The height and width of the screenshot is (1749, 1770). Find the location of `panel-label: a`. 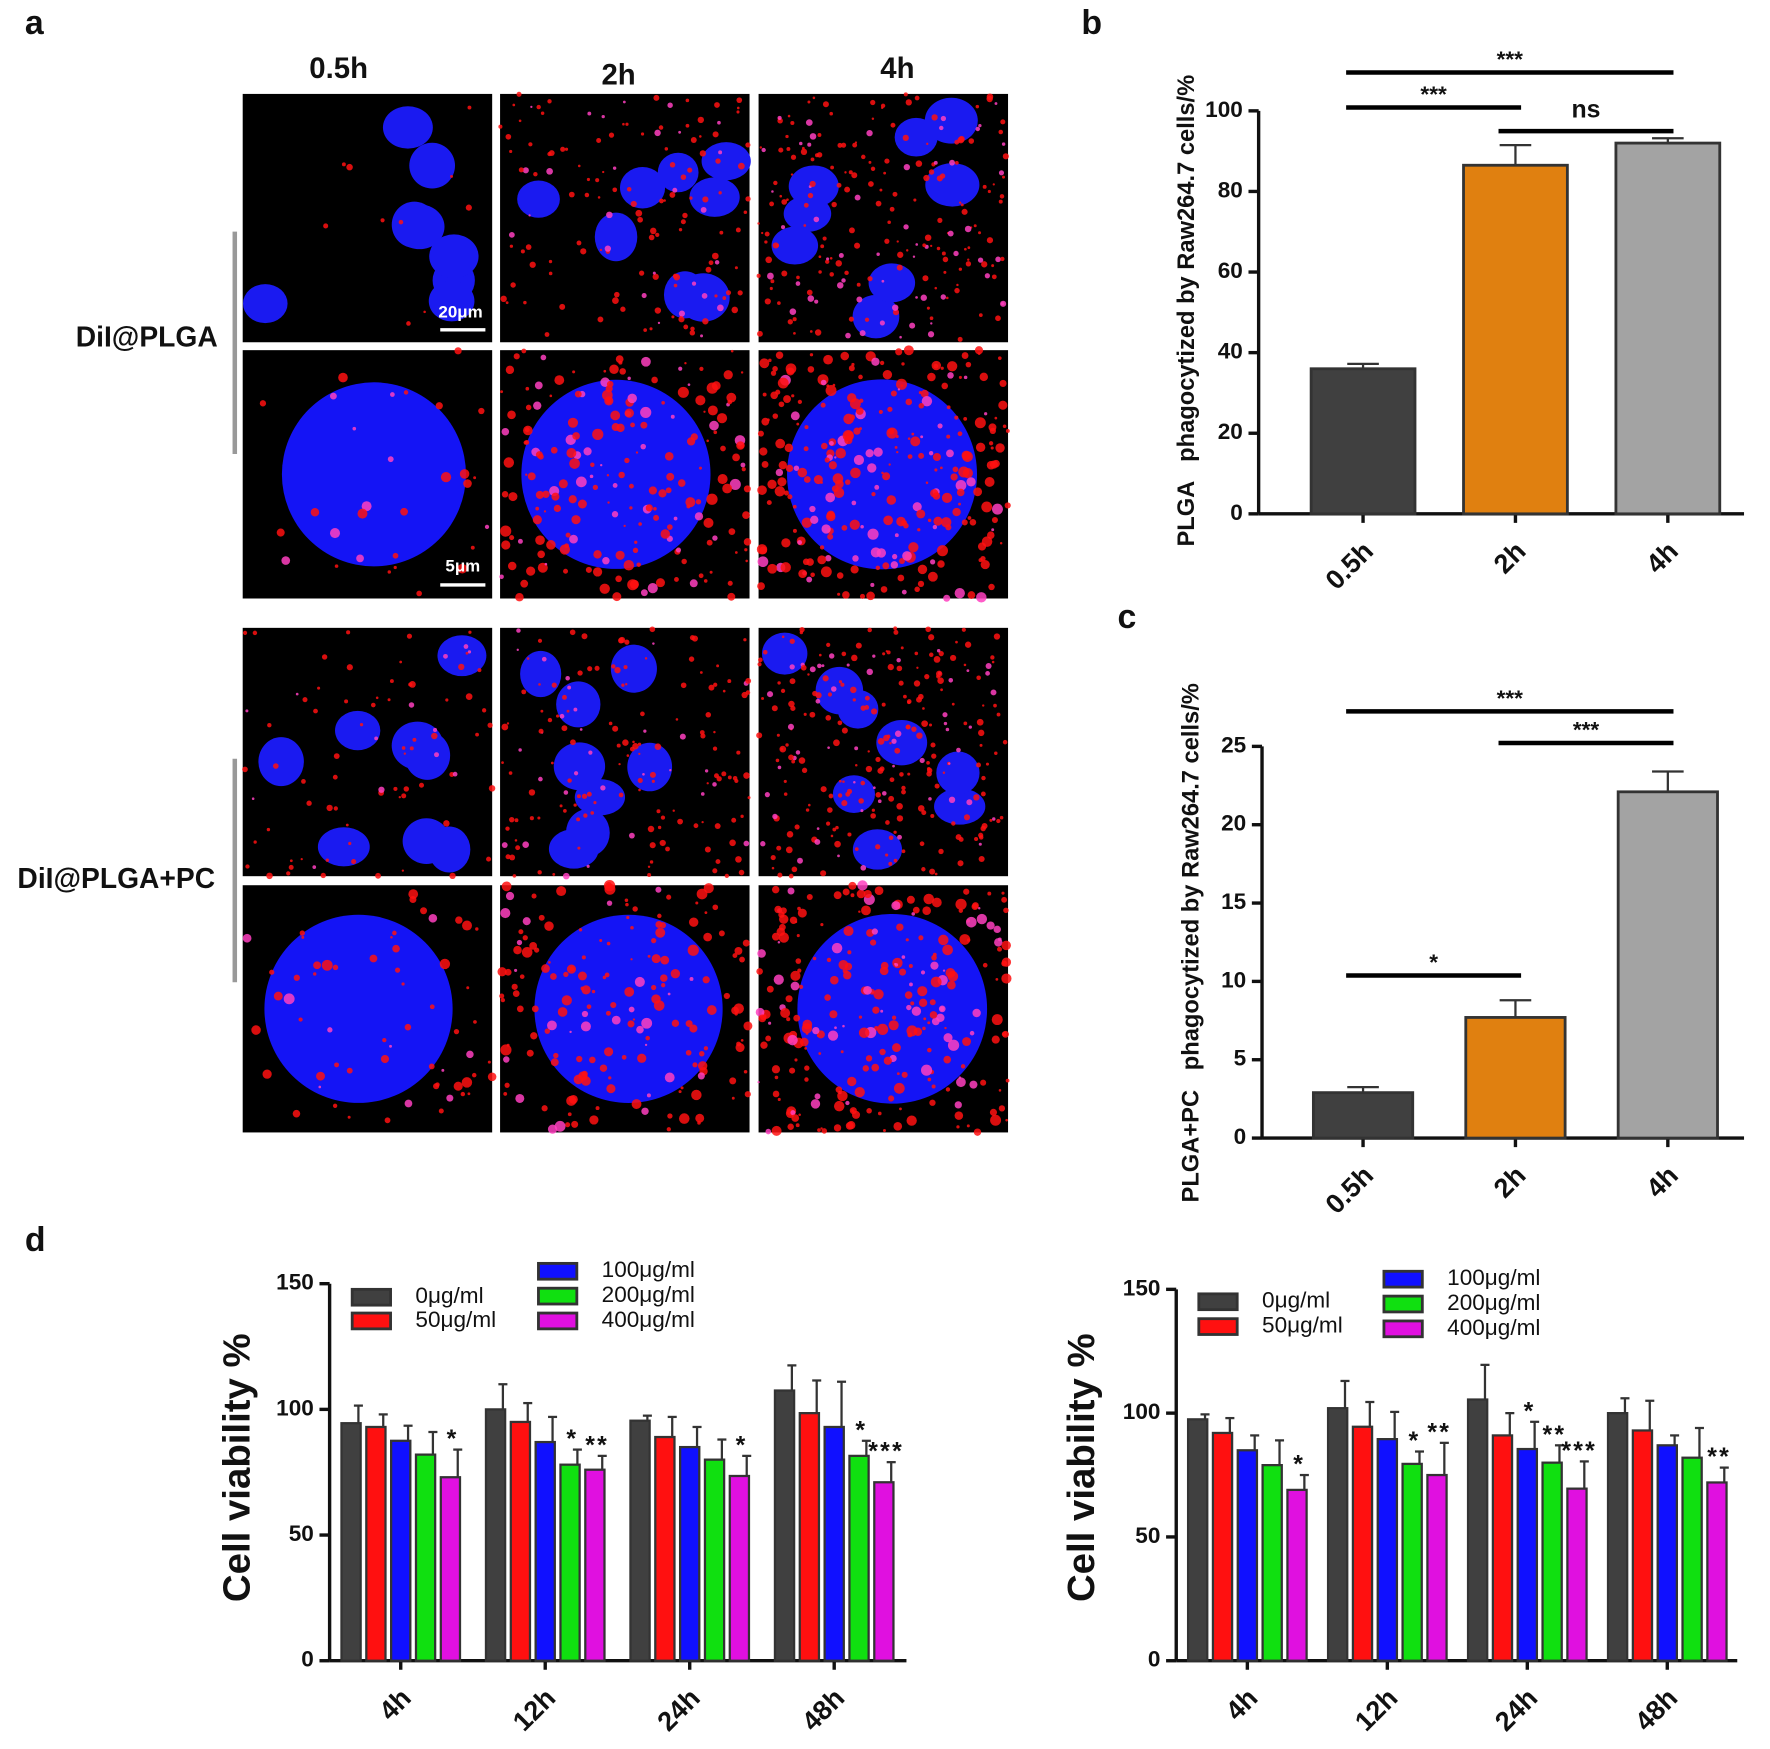

panel-label: a is located at coordinates (35, 23).